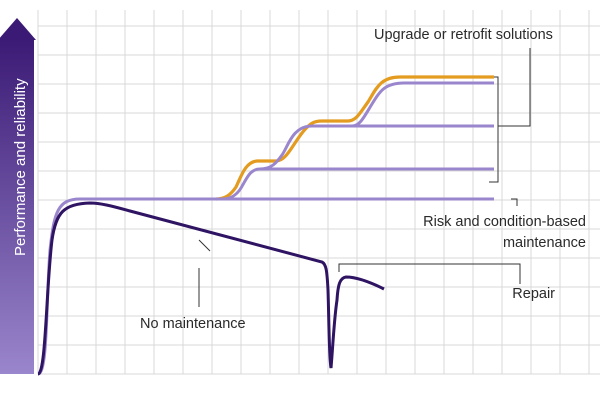 Image resolution: width=605 pixels, height=409 pixels. I want to click on upgrade-curve, so click(354, 138).